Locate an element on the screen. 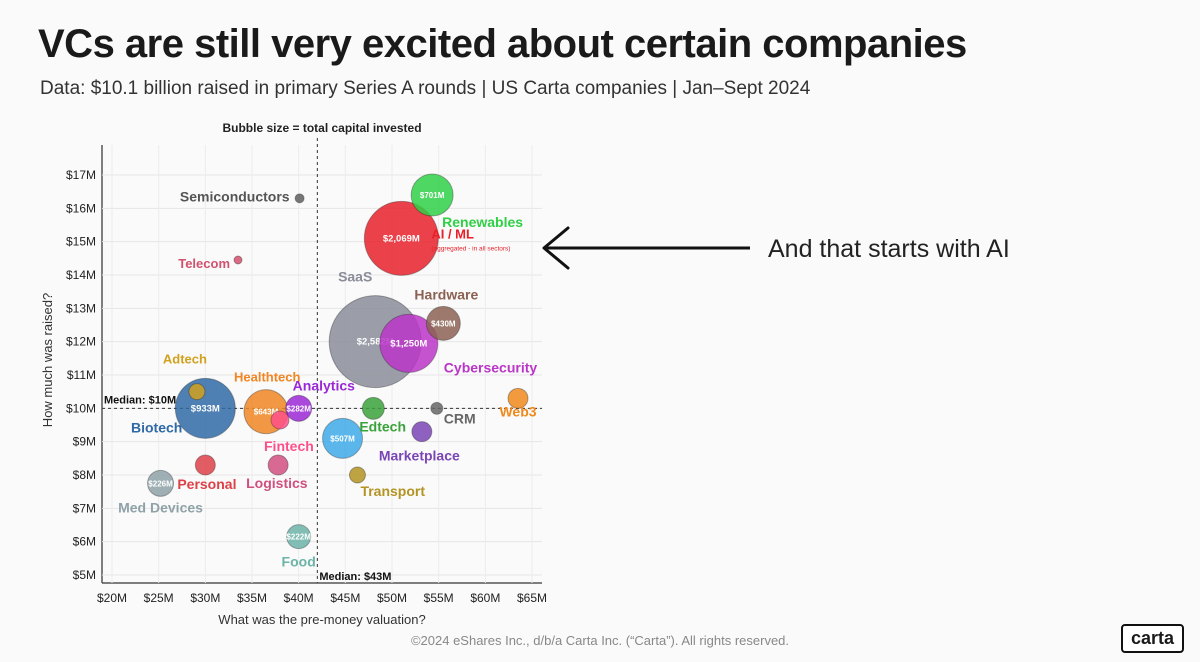 Image resolution: width=1200 pixels, height=662 pixels. bubble-fintech is located at coordinates (280, 420).